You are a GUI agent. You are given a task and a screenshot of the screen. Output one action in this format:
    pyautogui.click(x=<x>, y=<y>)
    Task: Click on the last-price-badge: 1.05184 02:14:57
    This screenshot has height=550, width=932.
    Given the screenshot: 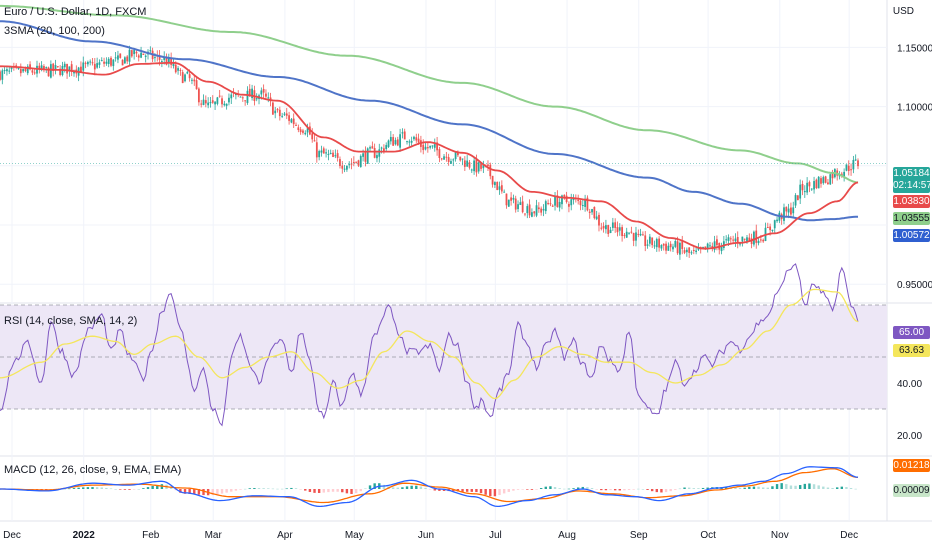 What is the action you would take?
    pyautogui.click(x=912, y=180)
    